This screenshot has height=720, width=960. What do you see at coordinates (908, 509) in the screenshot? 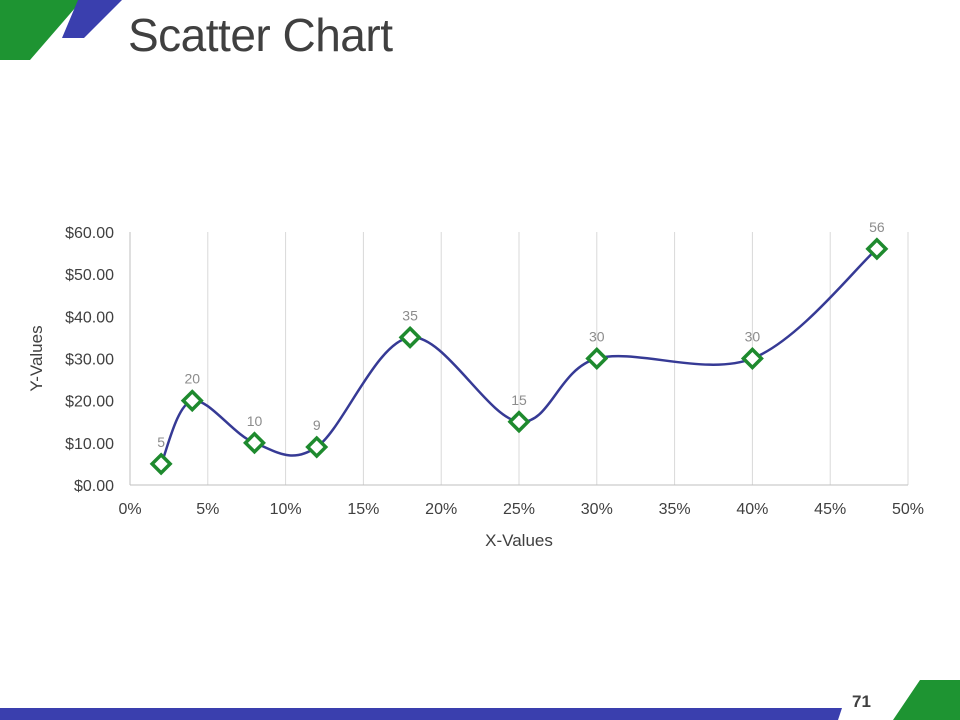
I see `x-tick-label: 50%` at bounding box center [908, 509].